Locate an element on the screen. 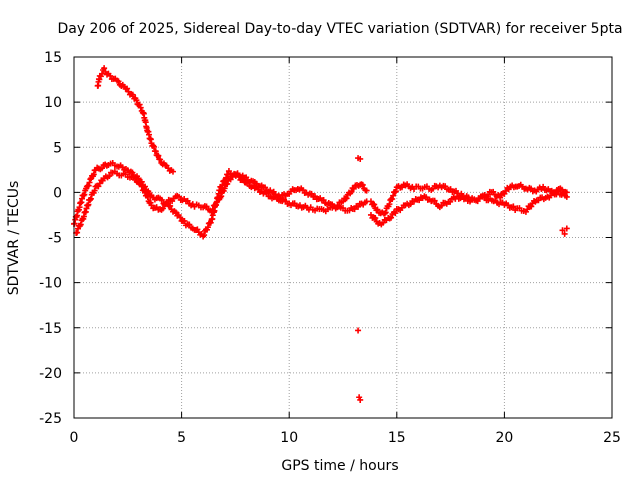  x-tick-label: 10 is located at coordinates (289, 438).